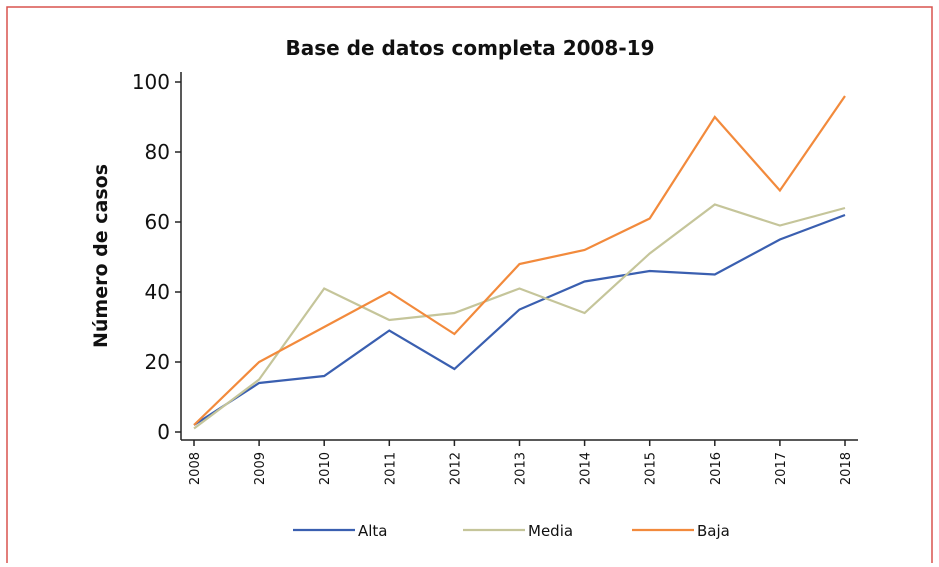 This screenshot has width=939, height=567. Describe the element at coordinates (651, 468) in the screenshot. I see `x-tick-label: 2015` at that location.